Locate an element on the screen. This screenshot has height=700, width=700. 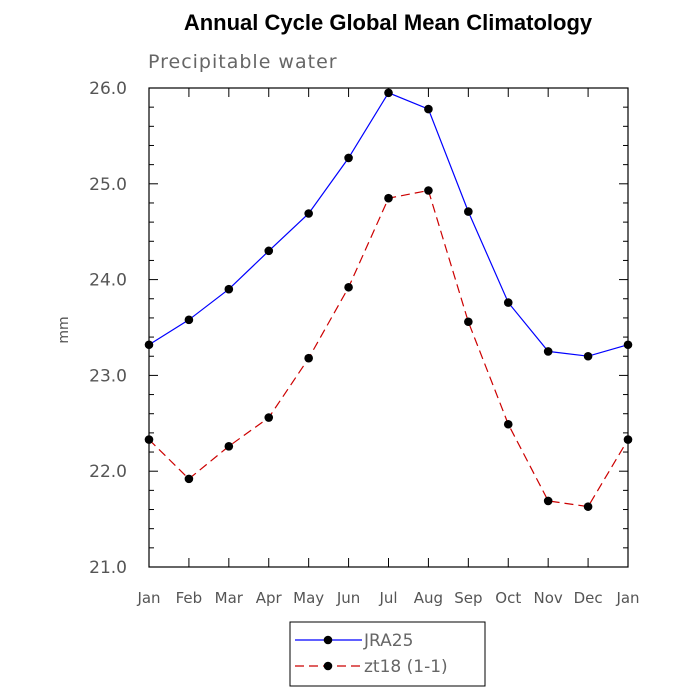
y-tick-label: 21.0 is located at coordinates (108, 568).